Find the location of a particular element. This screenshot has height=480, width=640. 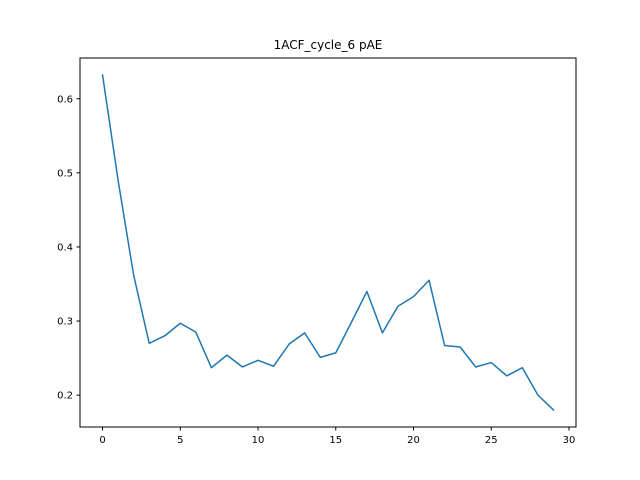

y-tick-label: 0.4 is located at coordinates (65, 247).